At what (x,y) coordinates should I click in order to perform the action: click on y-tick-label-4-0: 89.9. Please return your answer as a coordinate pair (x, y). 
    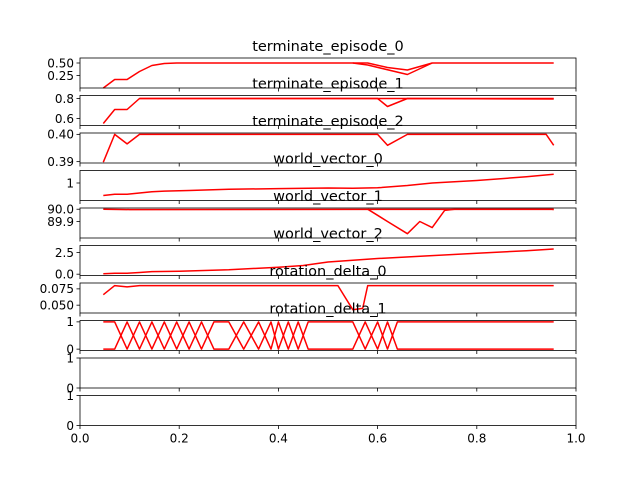
    Looking at the image, I should click on (60, 222).